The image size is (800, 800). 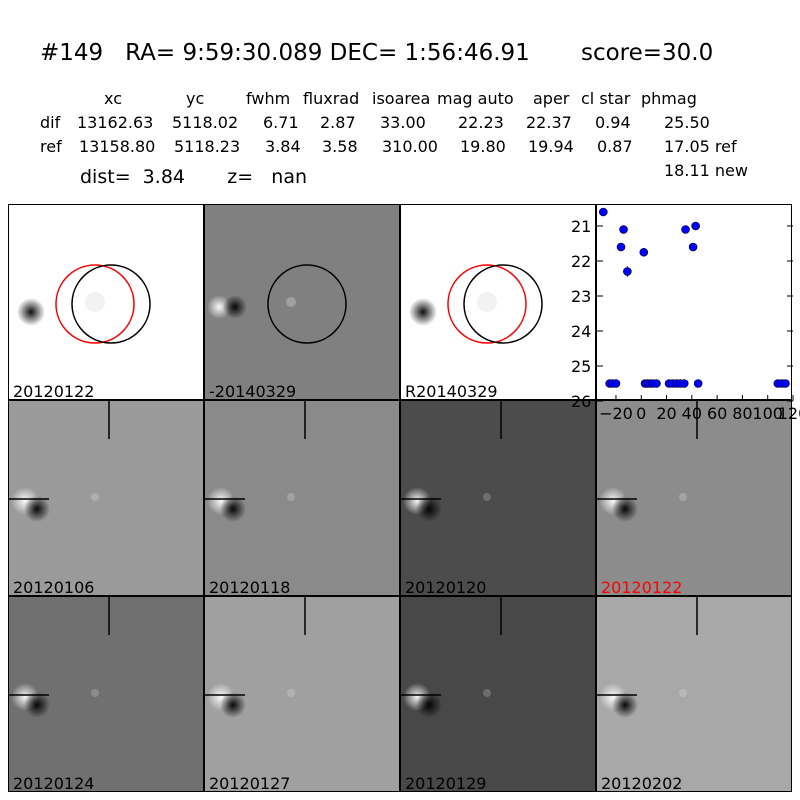 What do you see at coordinates (581, 296) in the screenshot?
I see `y-tick-label: 23` at bounding box center [581, 296].